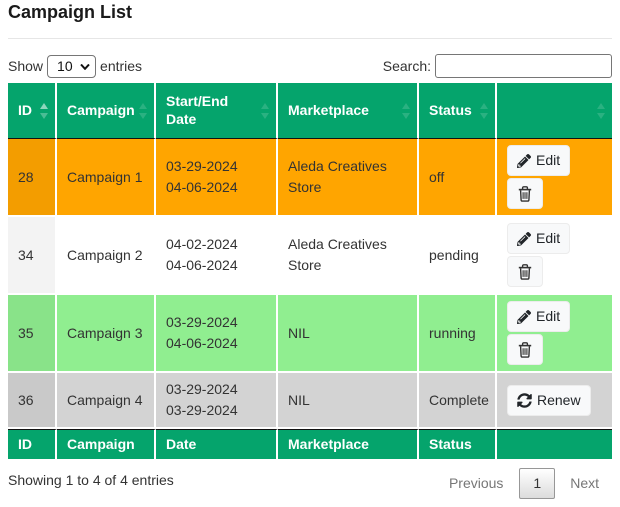 The width and height of the screenshot is (620, 507). I want to click on previous-button: Previous, so click(476, 483).